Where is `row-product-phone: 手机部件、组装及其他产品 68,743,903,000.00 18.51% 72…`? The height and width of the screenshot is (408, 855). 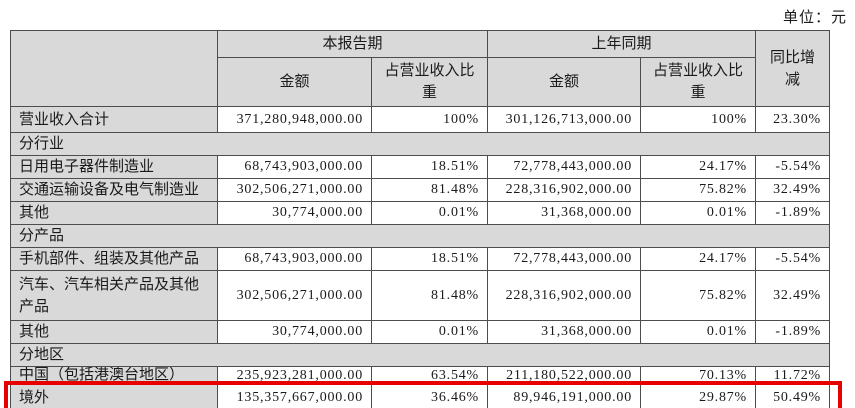
row-product-phone: 手机部件、组装及其他产品 68,743,903,000.00 18.51% 72… is located at coordinates (420, 259).